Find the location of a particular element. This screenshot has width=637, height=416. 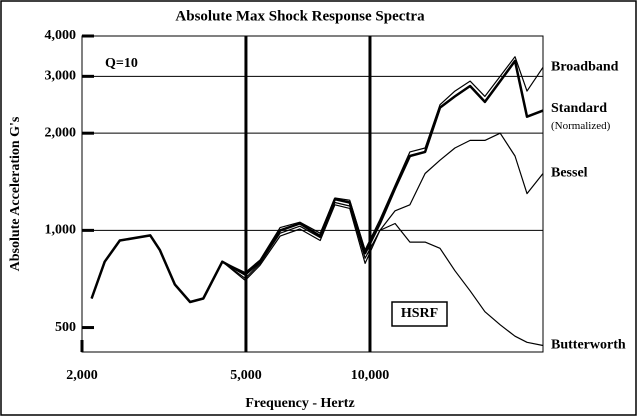

annotation: HSRF is located at coordinates (419, 313).